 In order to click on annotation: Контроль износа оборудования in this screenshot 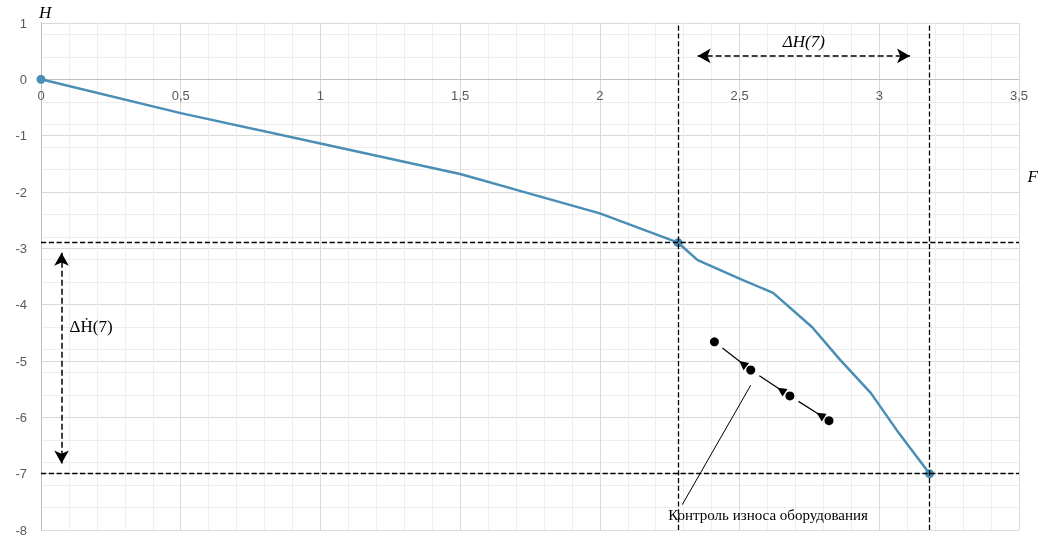, I will do `click(768, 515)`.